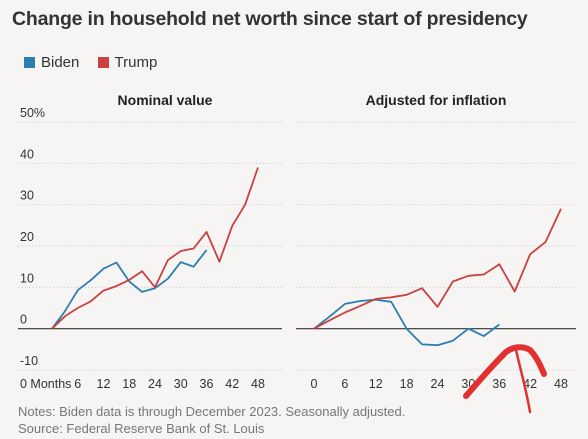  What do you see at coordinates (436, 100) in the screenshot?
I see `panel-title-1: Adjusted for inflation` at bounding box center [436, 100].